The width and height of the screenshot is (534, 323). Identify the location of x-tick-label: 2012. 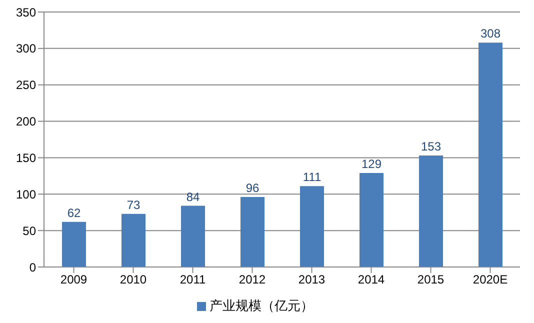
(252, 279).